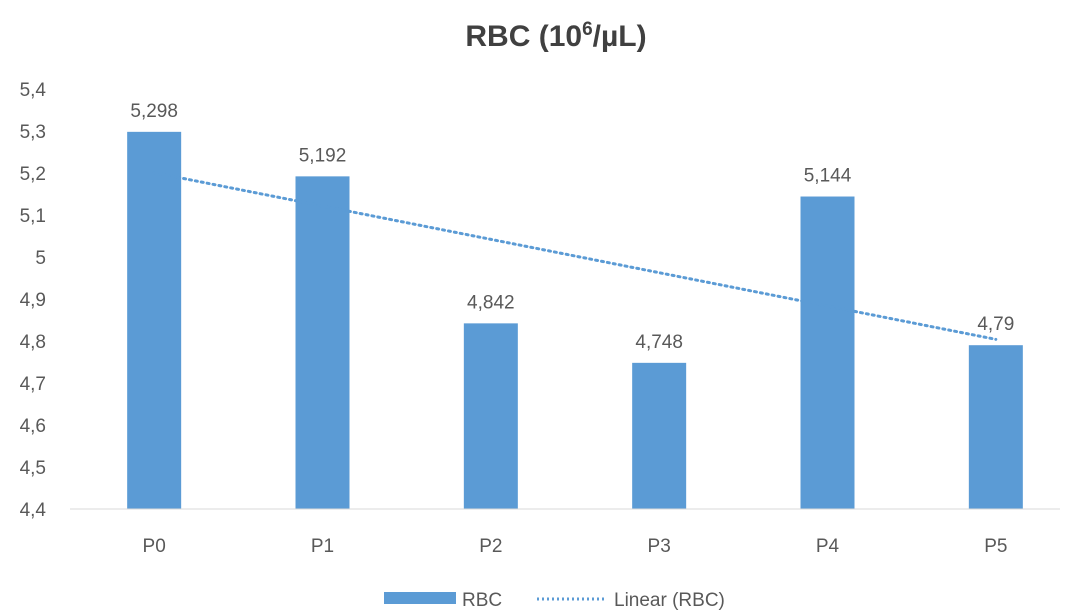  I want to click on bar-p2, so click(490, 416).